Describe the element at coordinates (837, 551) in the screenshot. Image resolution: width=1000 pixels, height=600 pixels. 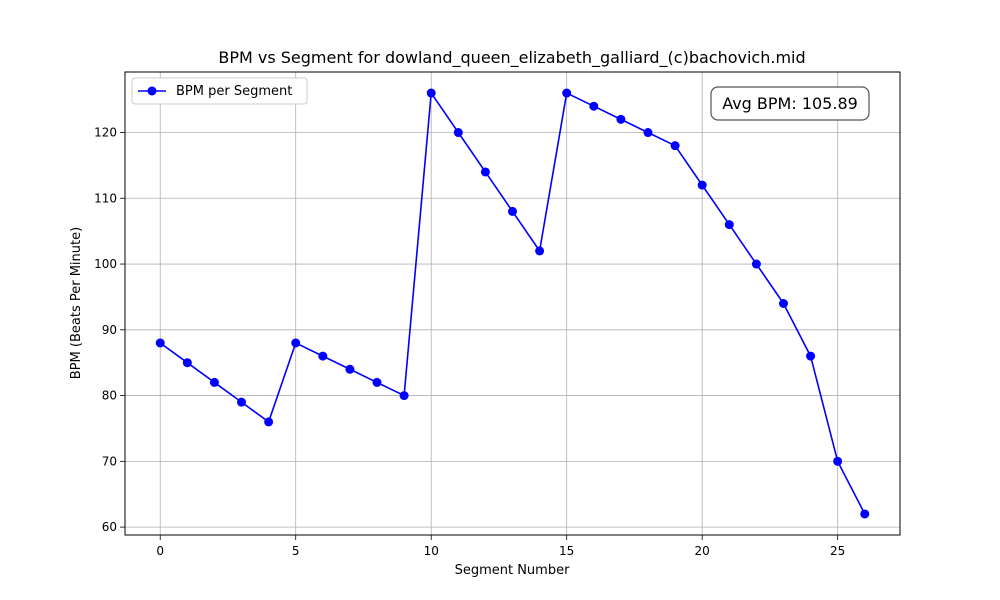
I see `x-tick-label: 25` at that location.